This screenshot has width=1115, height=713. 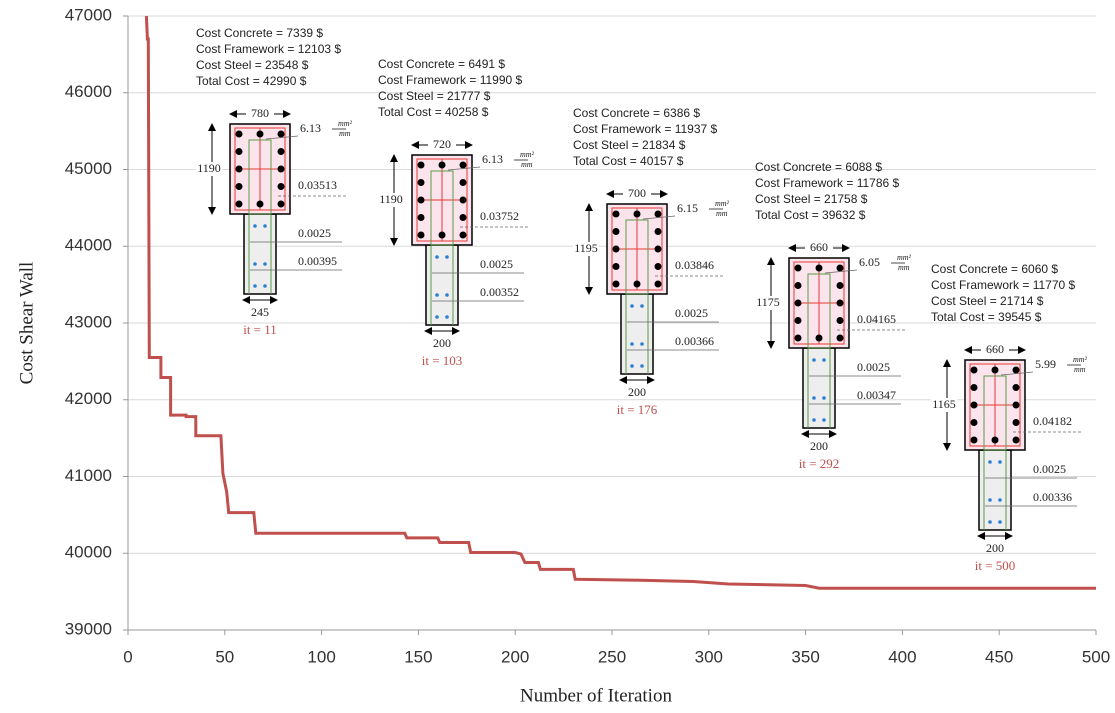 What do you see at coordinates (994, 269) in the screenshot?
I see `cost-text: Cost Concrete = 6060 $` at bounding box center [994, 269].